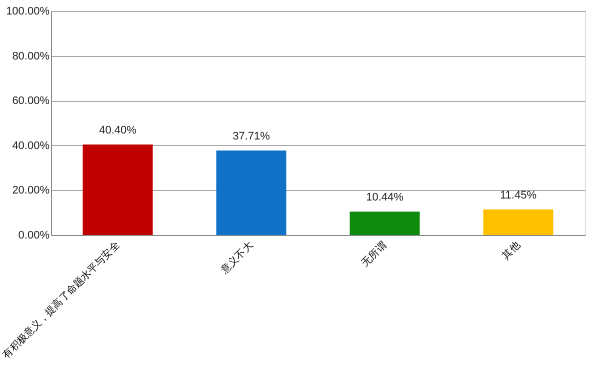 This screenshot has height=375, width=600. I want to click on x-tick-label: 意义不大, so click(237, 258).